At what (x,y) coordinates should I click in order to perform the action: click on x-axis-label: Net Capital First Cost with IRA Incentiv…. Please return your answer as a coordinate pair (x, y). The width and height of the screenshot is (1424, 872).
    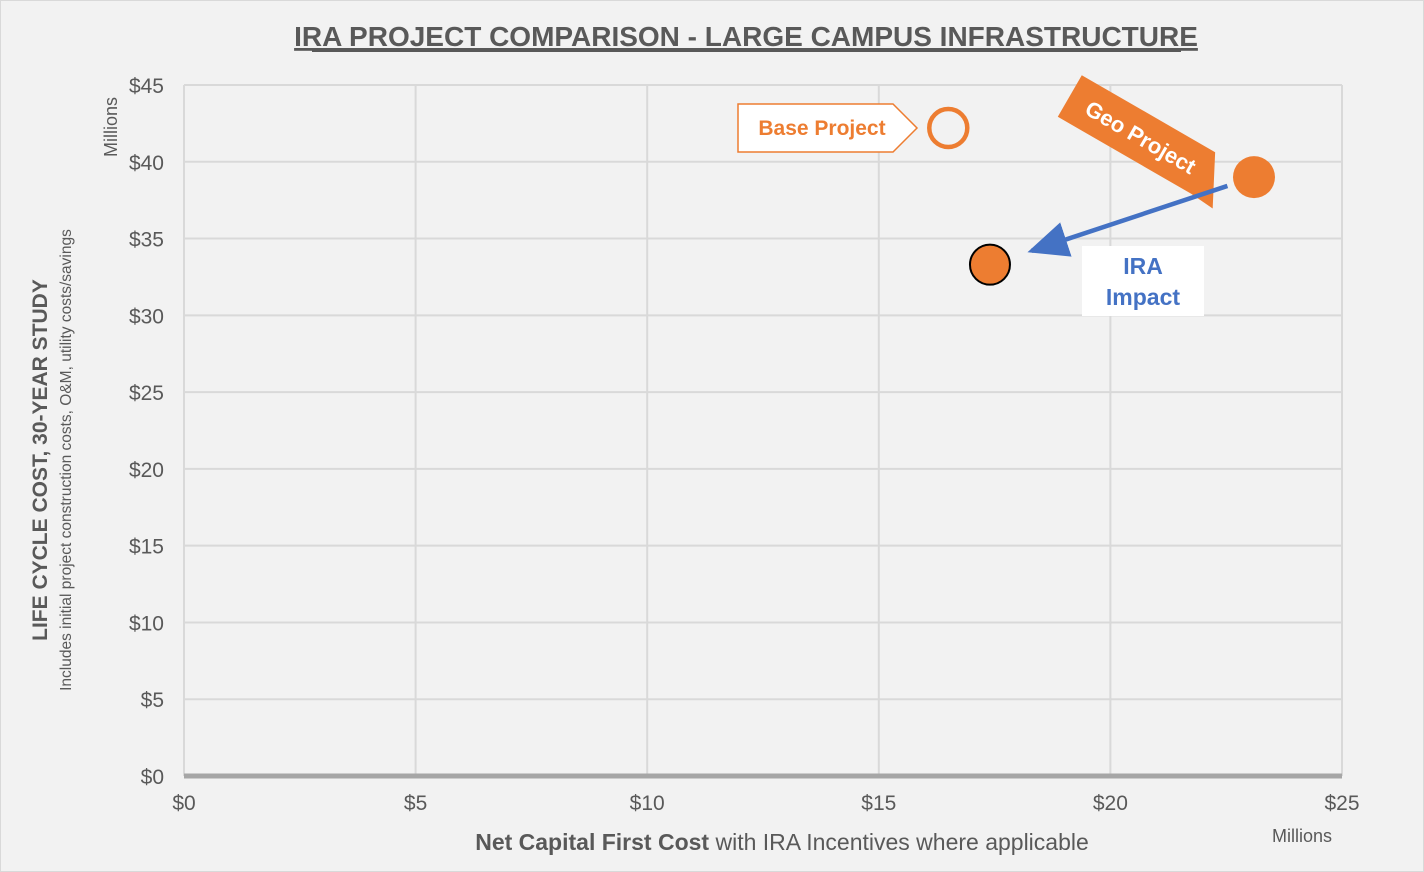
    Looking at the image, I should click on (782, 842).